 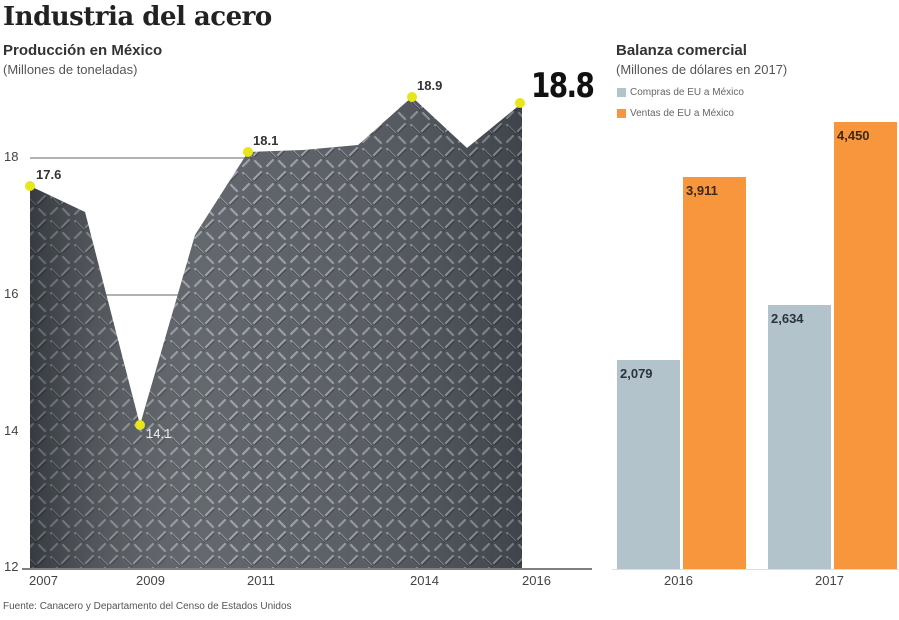 What do you see at coordinates (248, 152) in the screenshot?
I see `point-2011-marker` at bounding box center [248, 152].